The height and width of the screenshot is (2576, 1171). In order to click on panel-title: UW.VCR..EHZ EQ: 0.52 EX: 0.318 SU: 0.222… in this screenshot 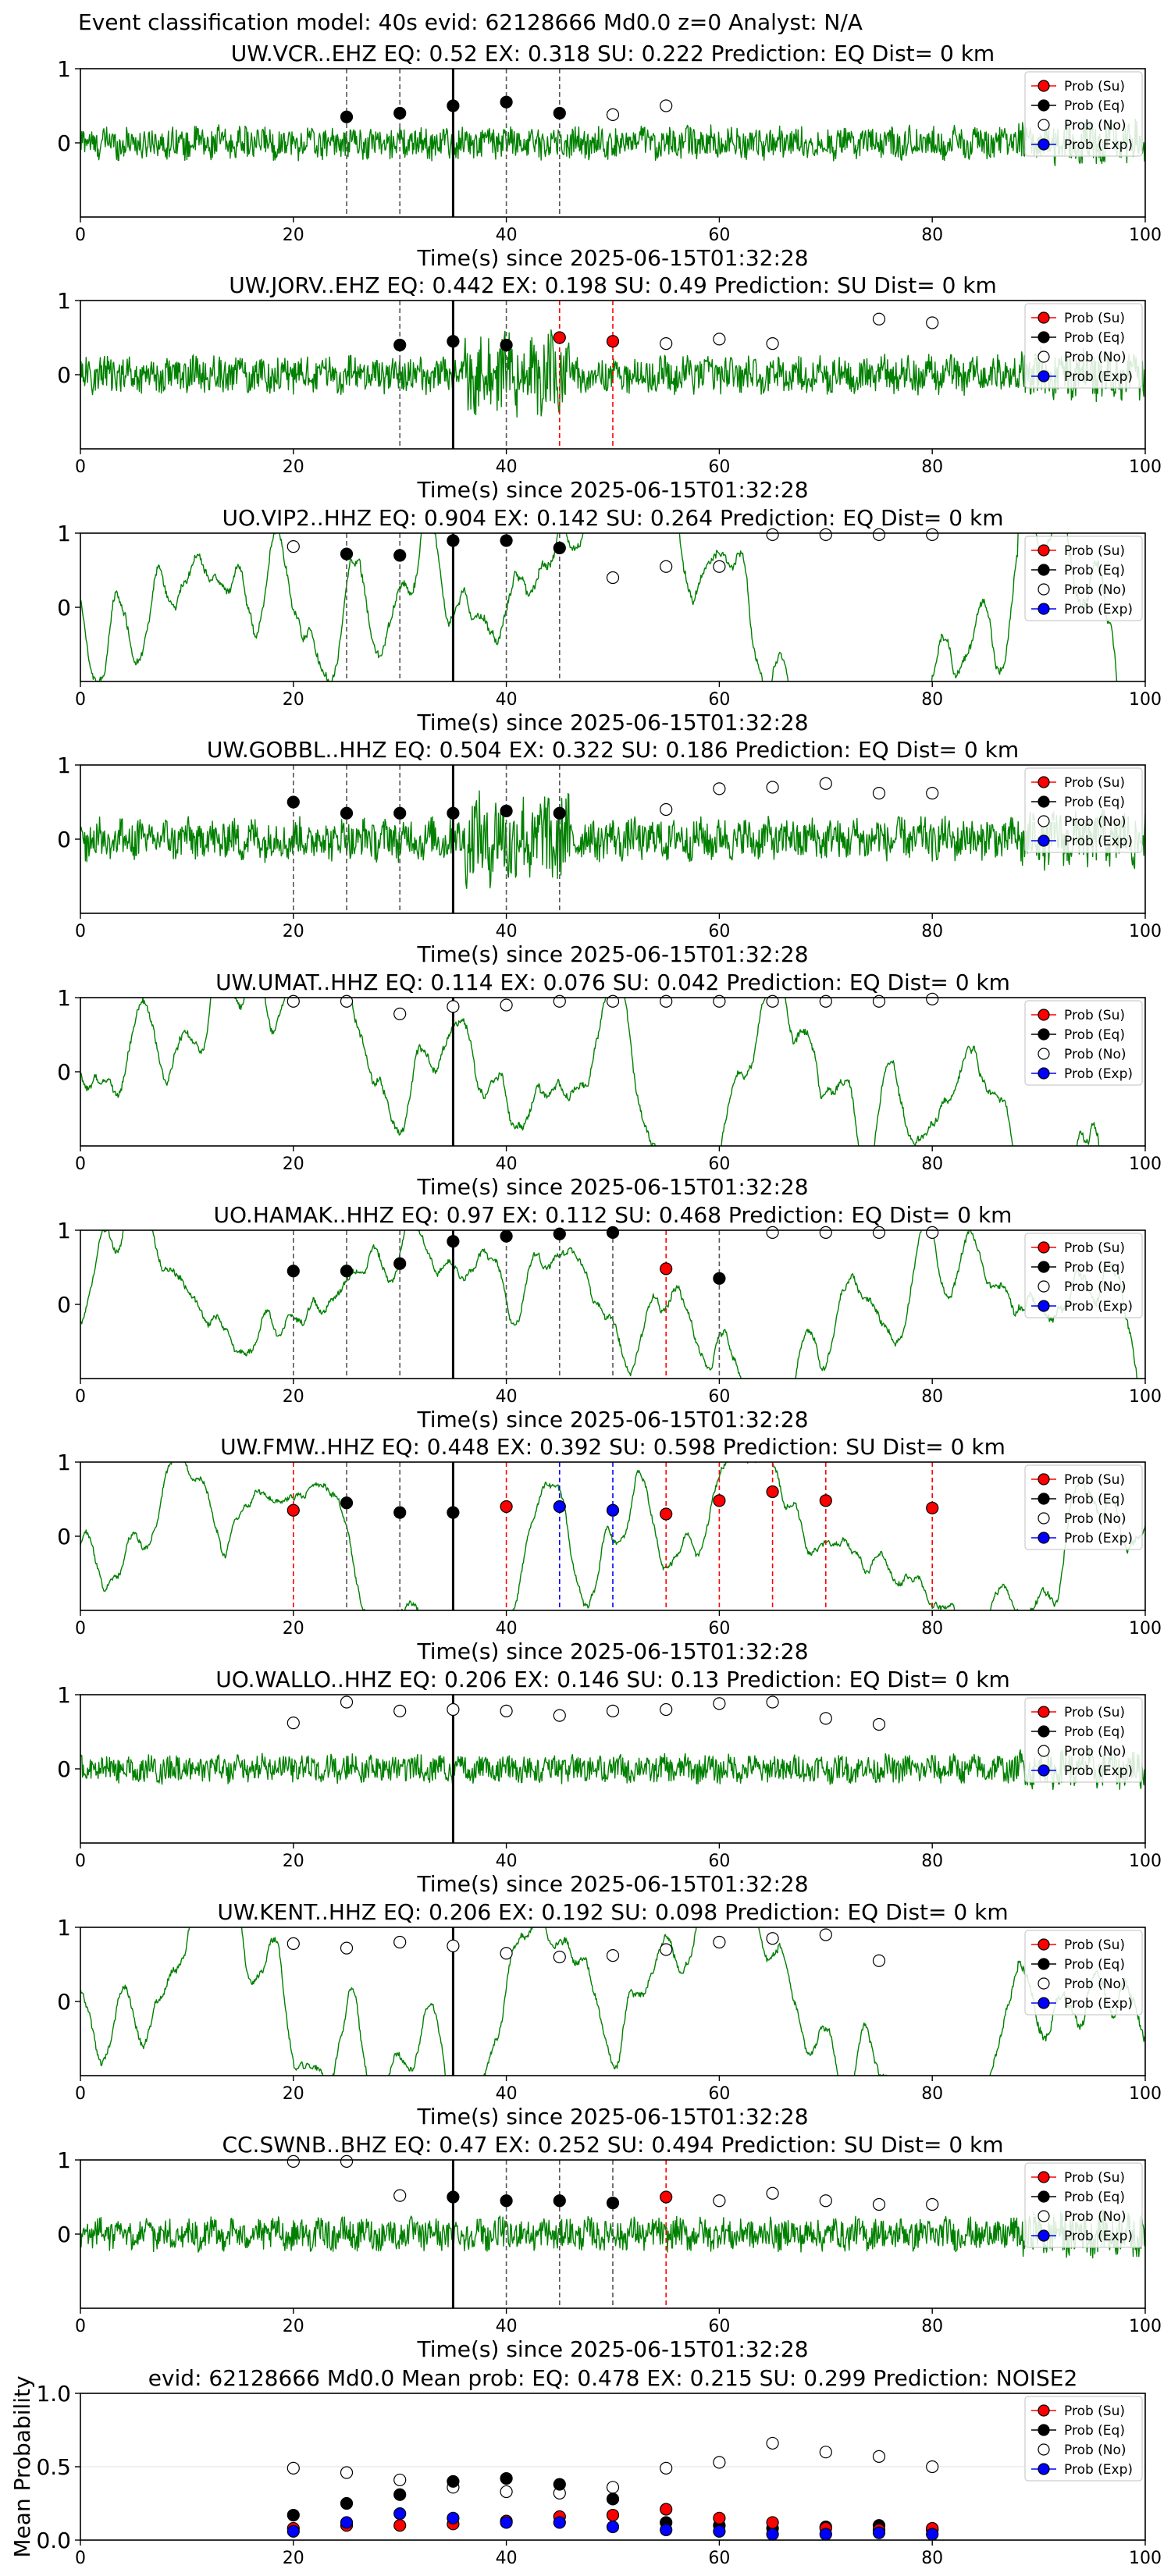, I will do `click(613, 53)`.